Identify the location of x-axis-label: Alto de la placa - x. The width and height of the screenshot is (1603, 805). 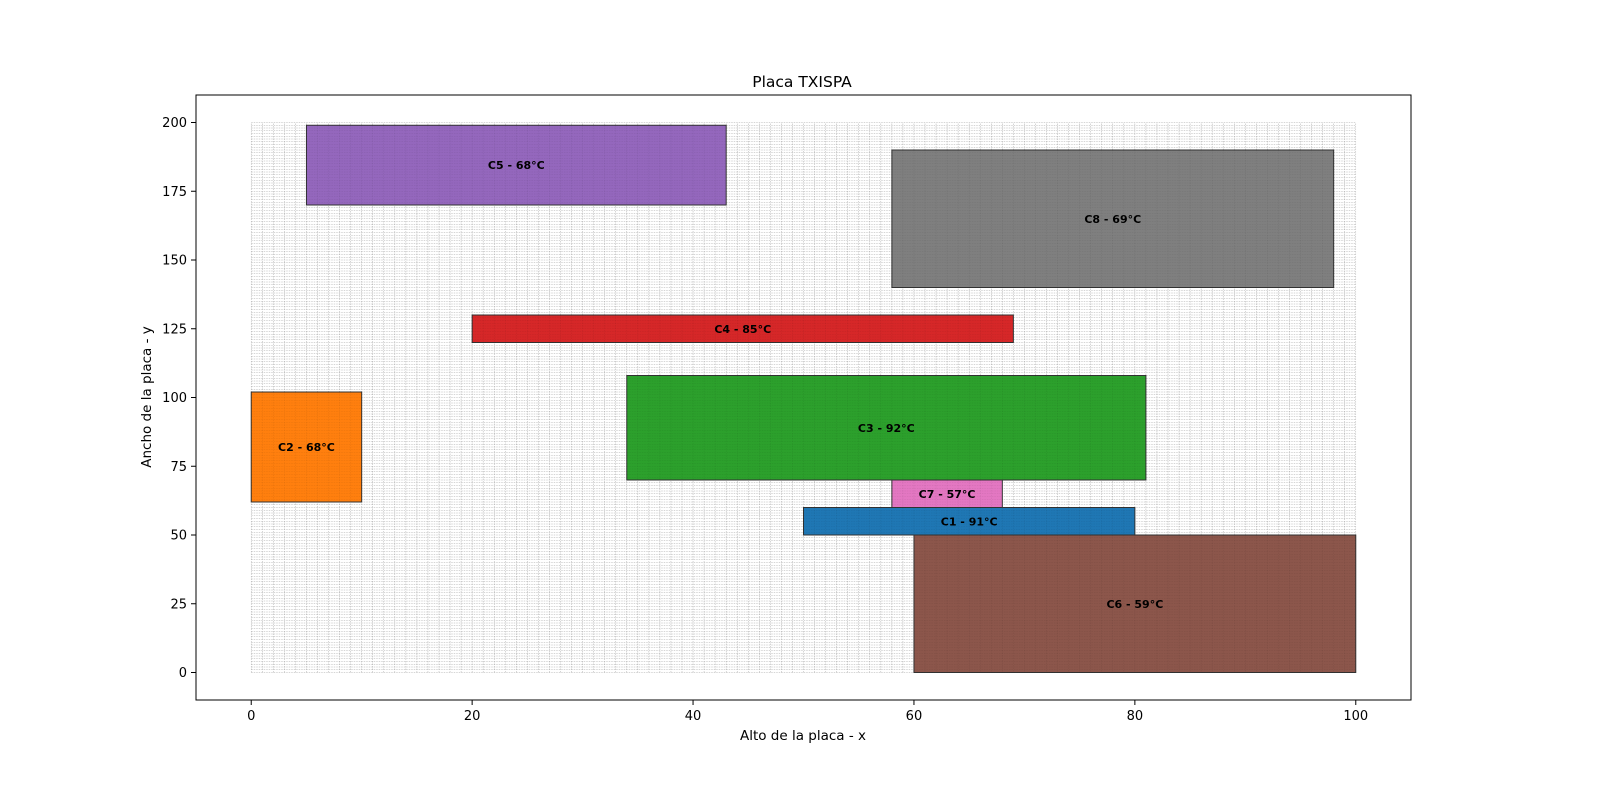
(803, 736).